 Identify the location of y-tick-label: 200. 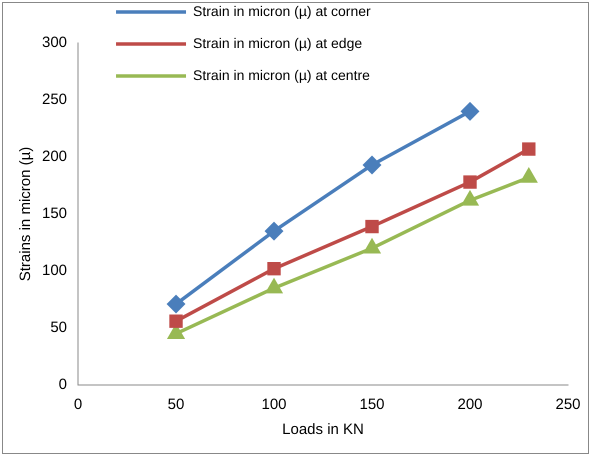
(55, 157).